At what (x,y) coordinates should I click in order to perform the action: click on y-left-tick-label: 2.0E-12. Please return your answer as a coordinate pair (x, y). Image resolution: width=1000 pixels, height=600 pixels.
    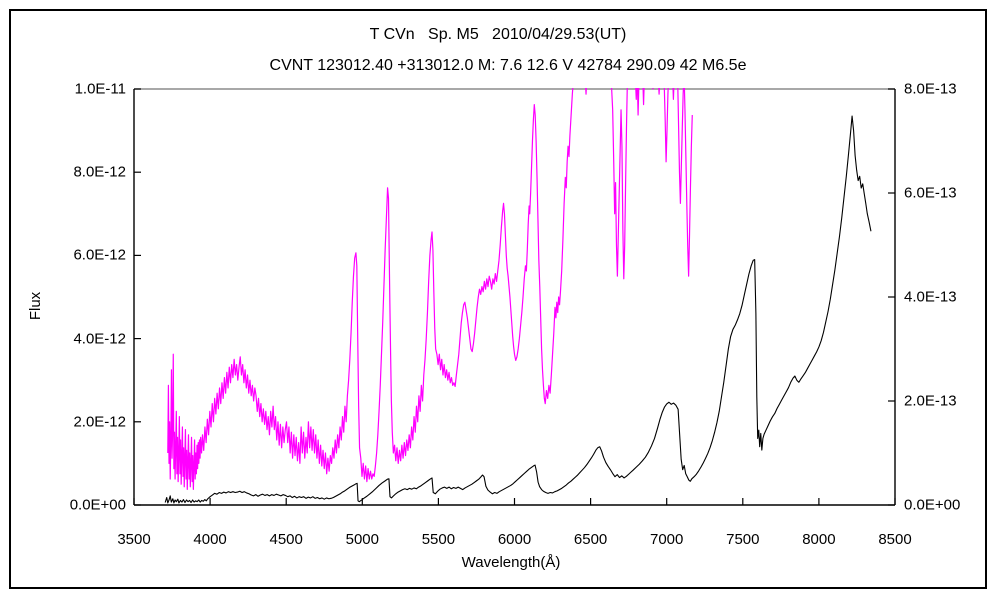
    Looking at the image, I should click on (99, 422).